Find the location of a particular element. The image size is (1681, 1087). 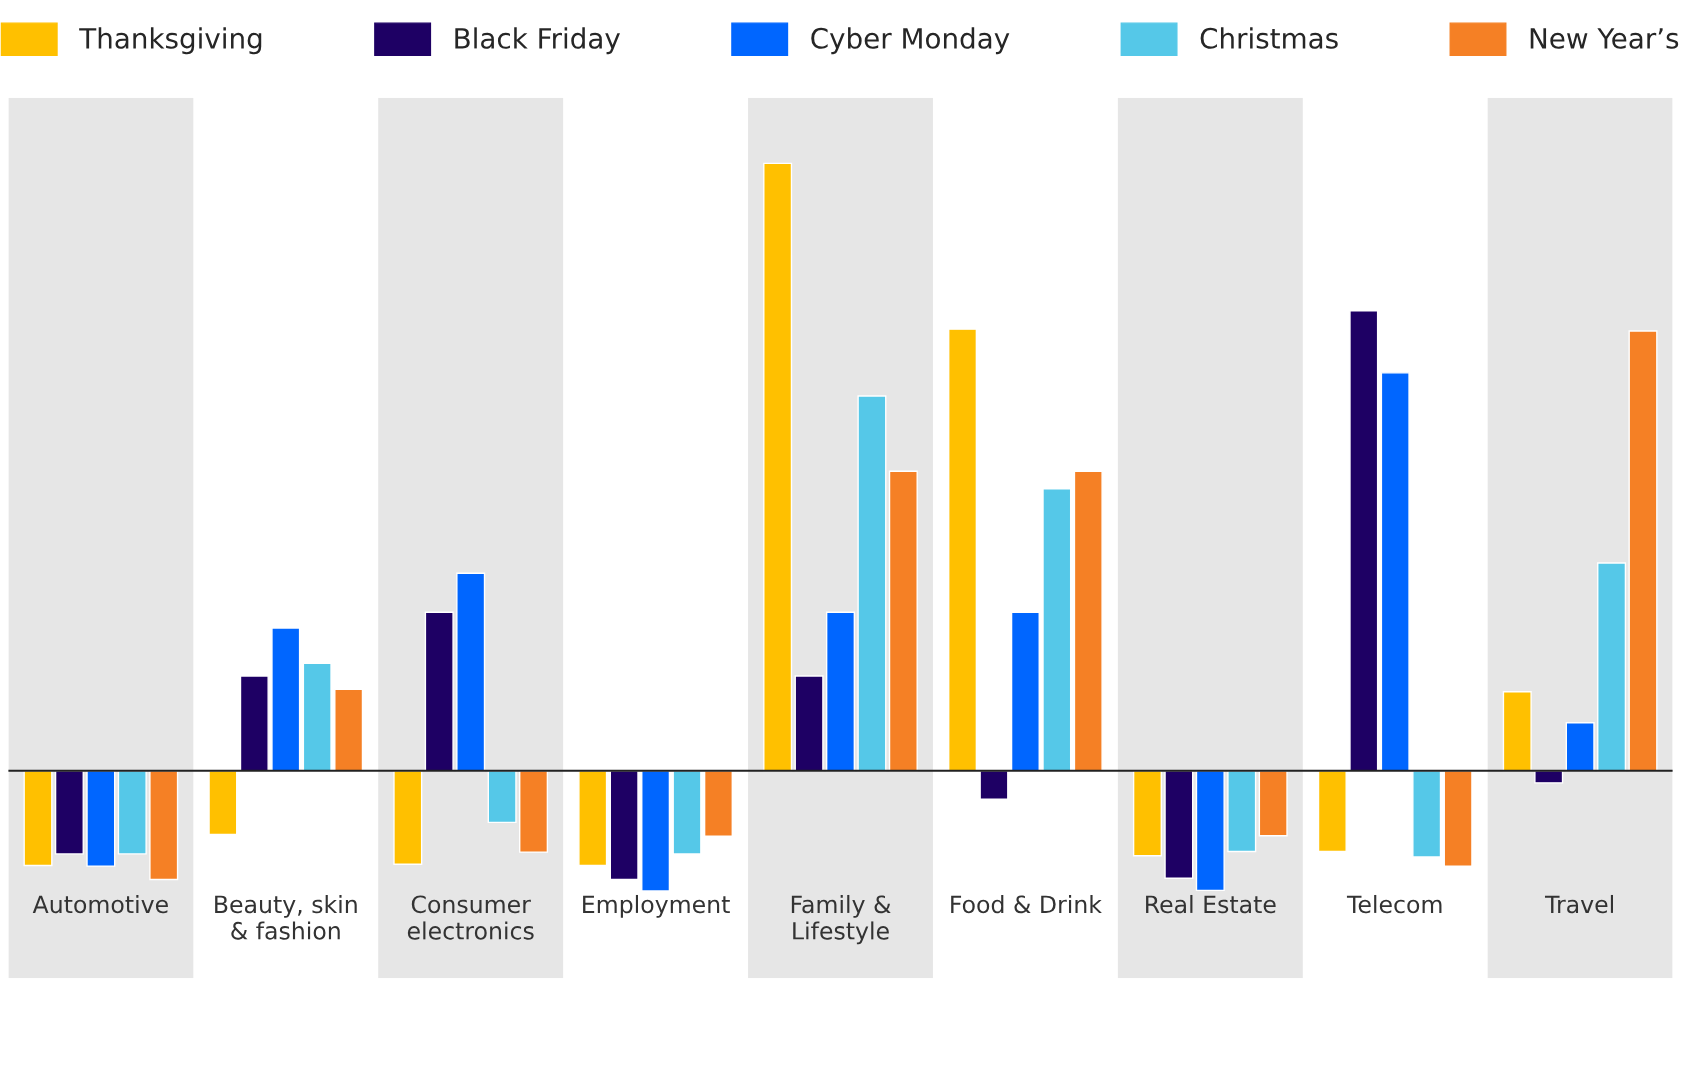

legend-label: Thanksgiving is located at coordinates (170, 41).